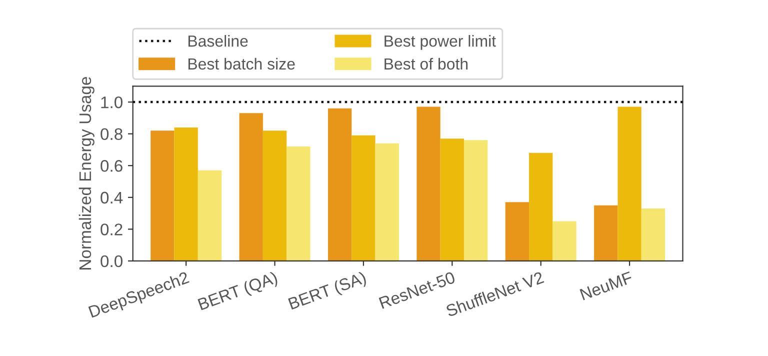 The height and width of the screenshot is (356, 768). I want to click on legend-label: Best power limit, so click(440, 42).